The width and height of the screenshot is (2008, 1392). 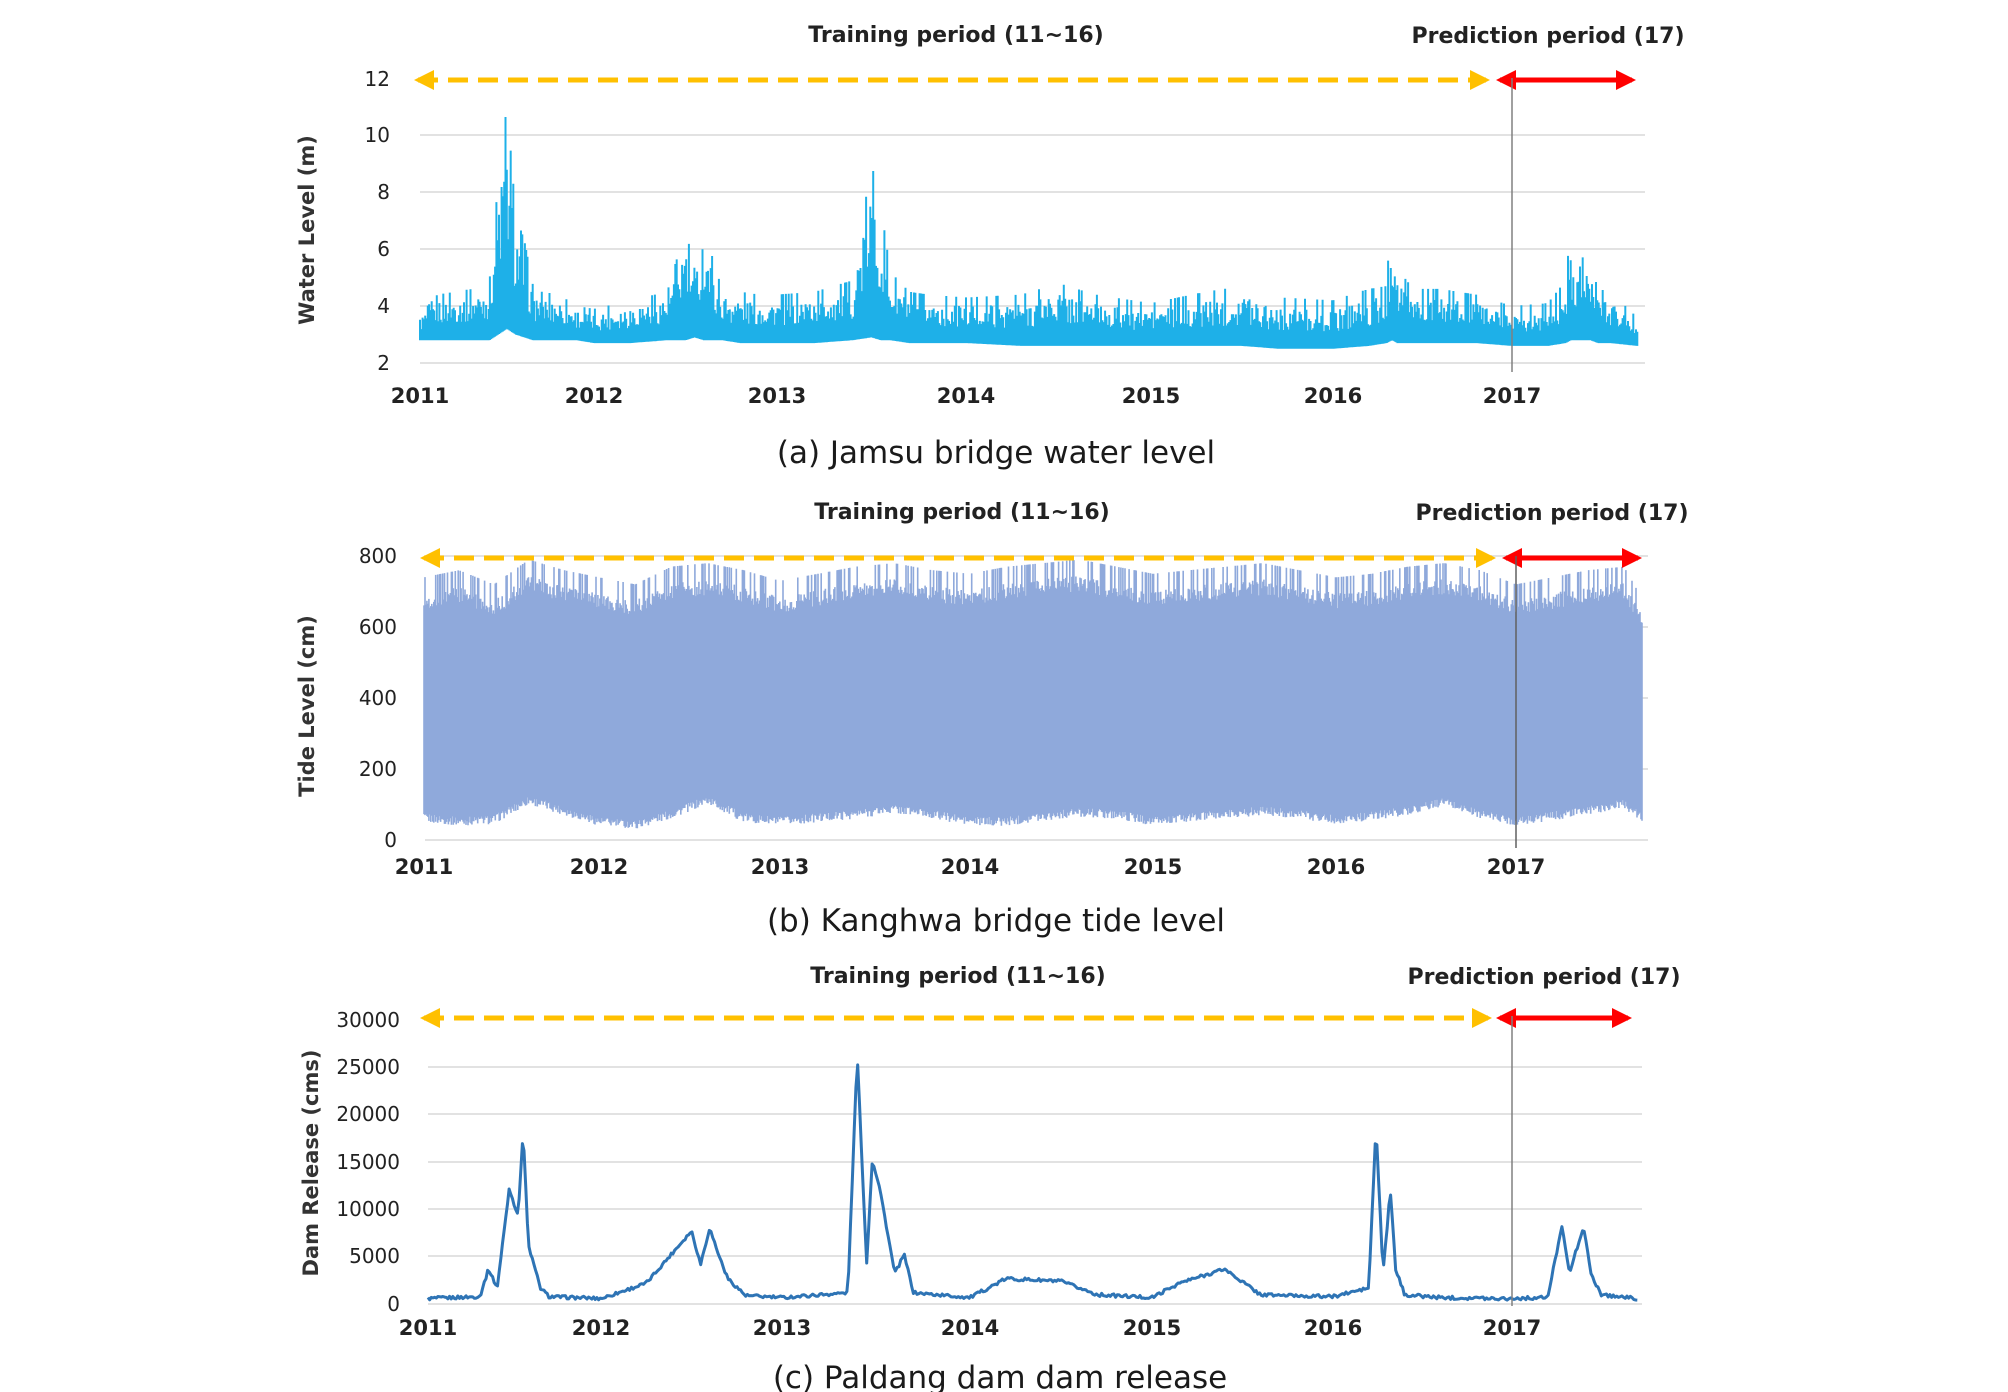 I want to click on panel-a-training-label: Training period (11~16), so click(x=955, y=35).